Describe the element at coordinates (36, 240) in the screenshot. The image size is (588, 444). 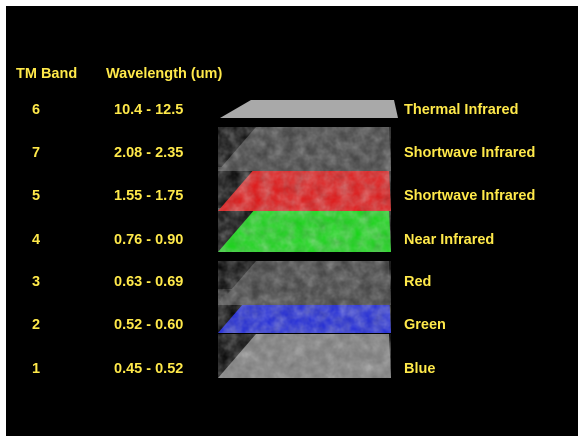
I see `band-number: 4` at that location.